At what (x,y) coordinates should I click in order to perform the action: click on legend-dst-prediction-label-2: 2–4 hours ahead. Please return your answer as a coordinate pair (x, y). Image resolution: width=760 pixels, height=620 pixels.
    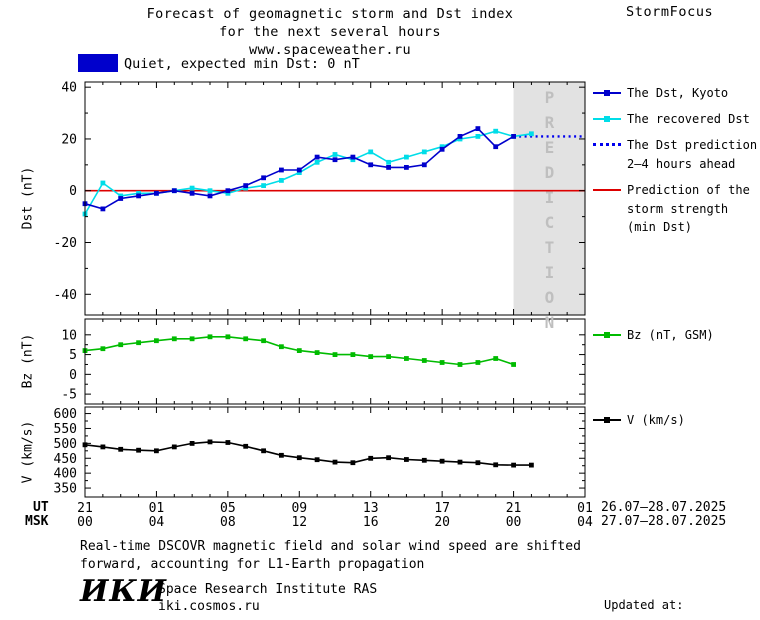
    Looking at the image, I should click on (681, 164).